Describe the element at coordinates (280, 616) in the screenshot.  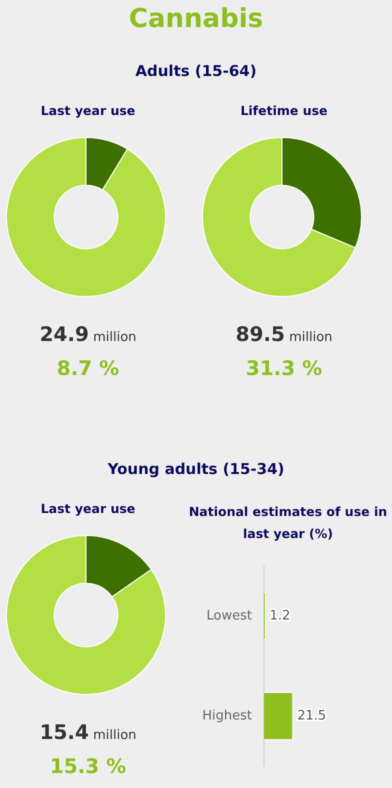
I see `data-label: 1.2` at that location.